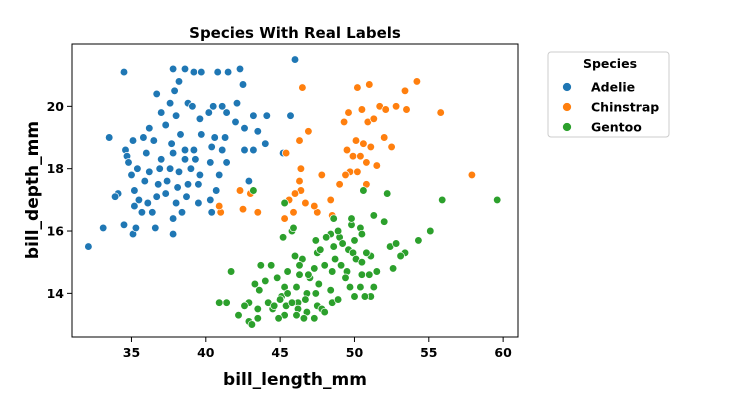  Describe the element at coordinates (279, 352) in the screenshot. I see `x-tick-label: 45` at that location.